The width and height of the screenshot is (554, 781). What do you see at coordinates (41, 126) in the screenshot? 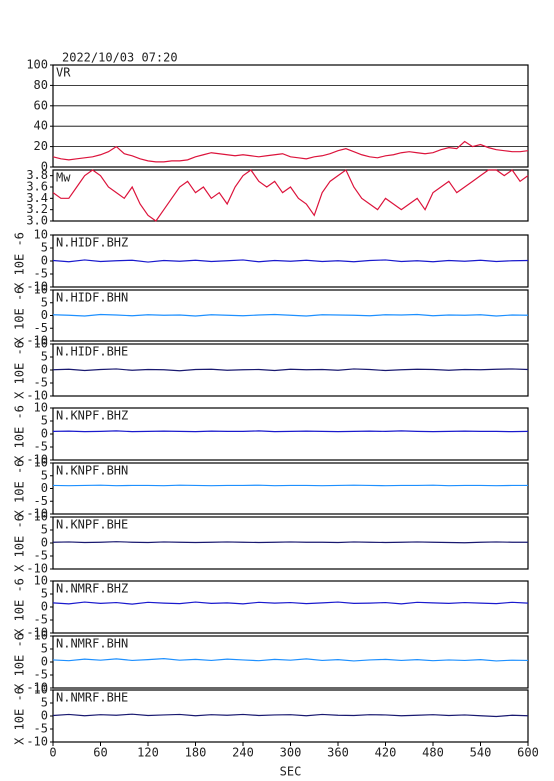
I see `y-tick-label: 40` at bounding box center [41, 126].